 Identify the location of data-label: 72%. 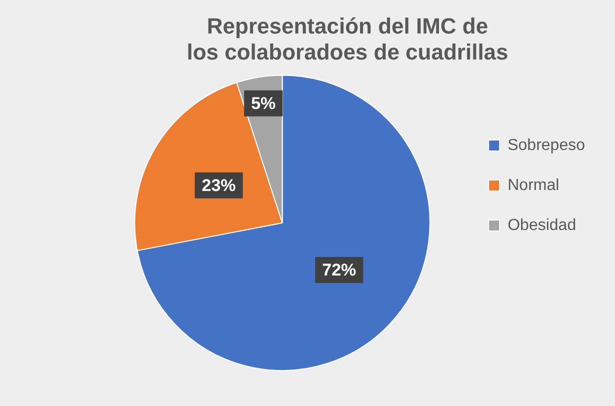
(339, 270).